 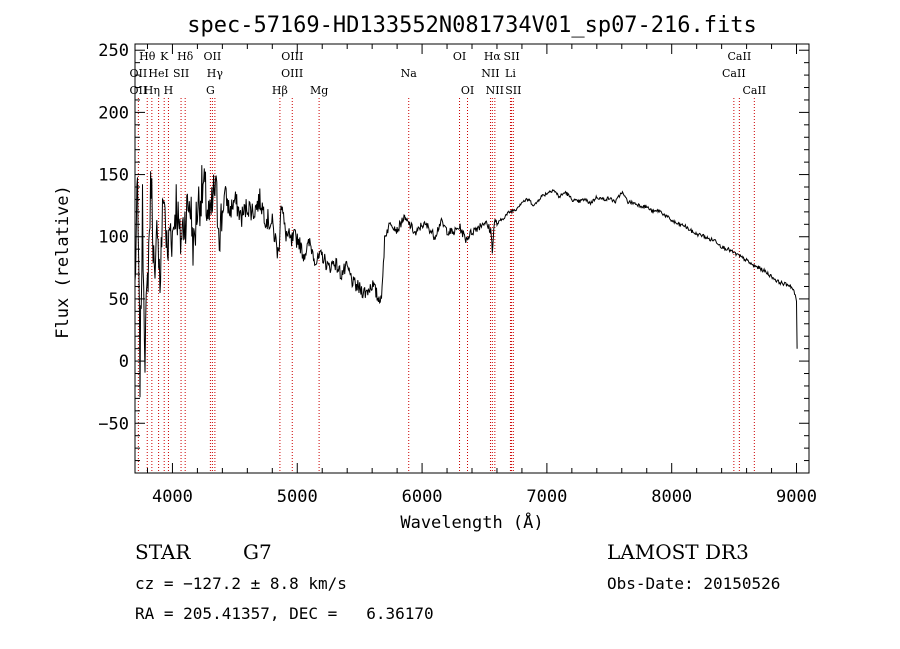 What do you see at coordinates (510, 73) in the screenshot?
I see `spectral-line-label: Li` at bounding box center [510, 73].